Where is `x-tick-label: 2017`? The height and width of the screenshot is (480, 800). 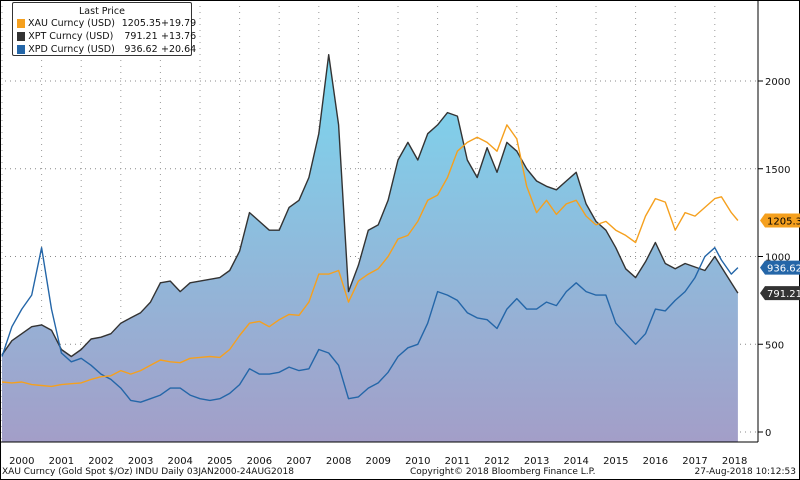
x-tick-label: 2017 is located at coordinates (694, 461).